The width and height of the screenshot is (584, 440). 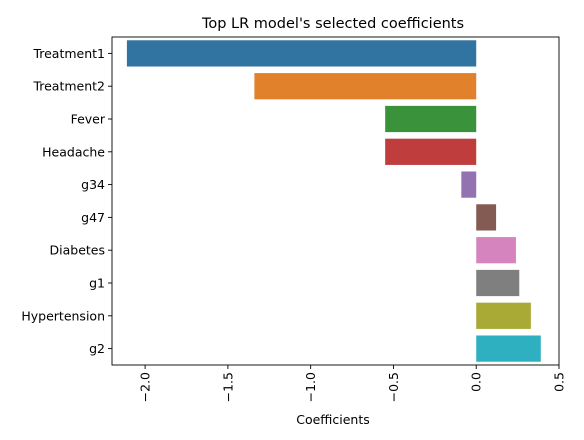 What do you see at coordinates (78, 250) in the screenshot?
I see `y-tick-label: Diabetes` at bounding box center [78, 250].